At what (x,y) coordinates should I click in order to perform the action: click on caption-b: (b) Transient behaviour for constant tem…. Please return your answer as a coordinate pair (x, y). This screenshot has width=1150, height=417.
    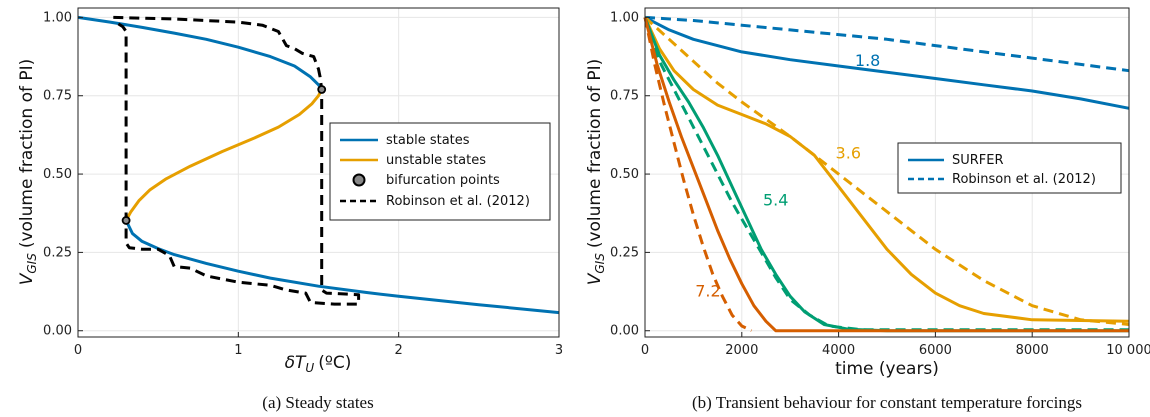
    Looking at the image, I should click on (887, 402).